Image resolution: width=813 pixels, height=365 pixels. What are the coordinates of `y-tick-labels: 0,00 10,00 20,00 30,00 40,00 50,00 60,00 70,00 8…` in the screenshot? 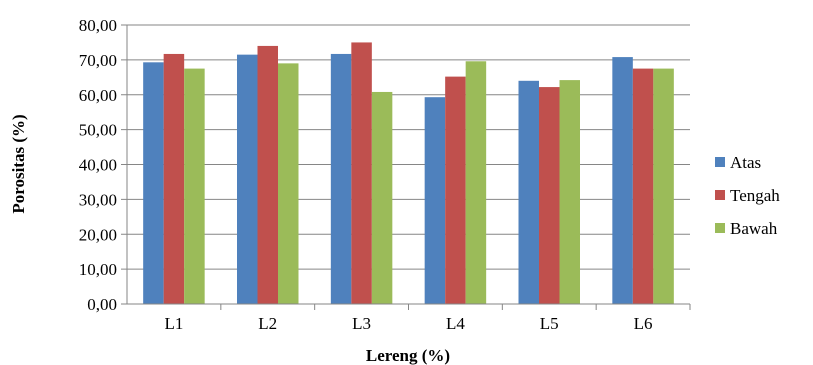 It's located at (98, 165).